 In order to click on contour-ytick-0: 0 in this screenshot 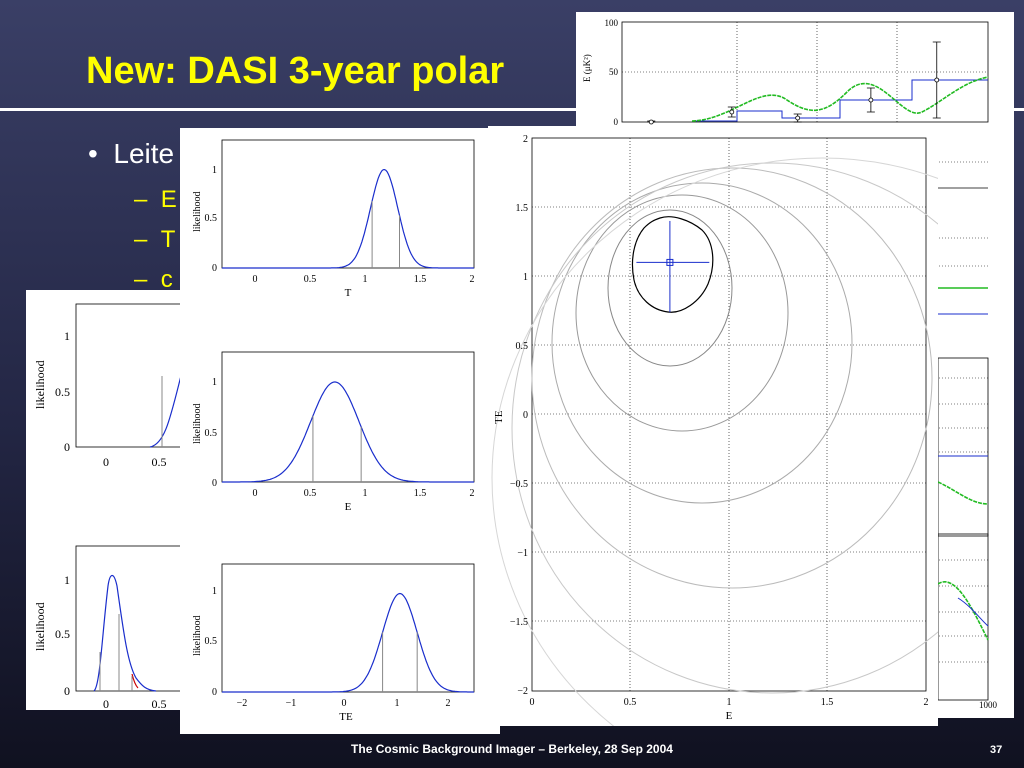, I will do `click(525, 415)`.